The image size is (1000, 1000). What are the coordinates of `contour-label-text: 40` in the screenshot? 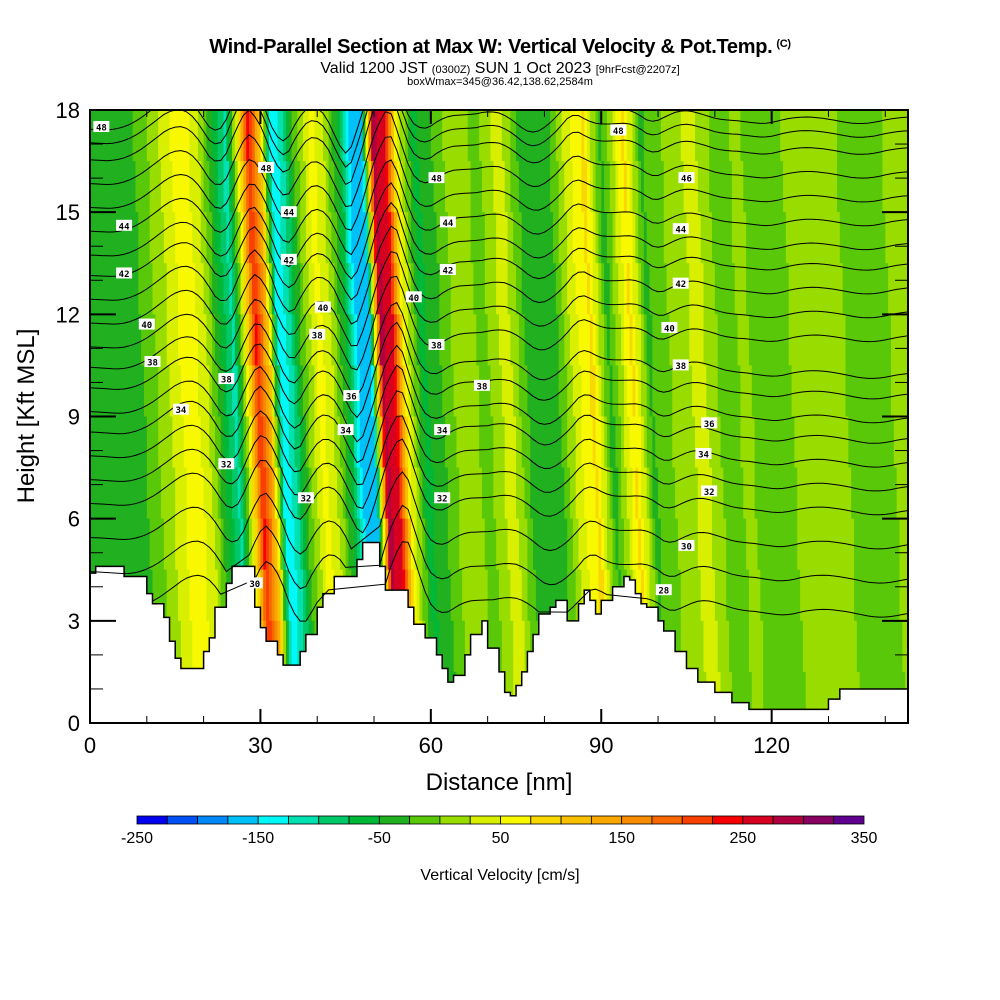 It's located at (669, 329).